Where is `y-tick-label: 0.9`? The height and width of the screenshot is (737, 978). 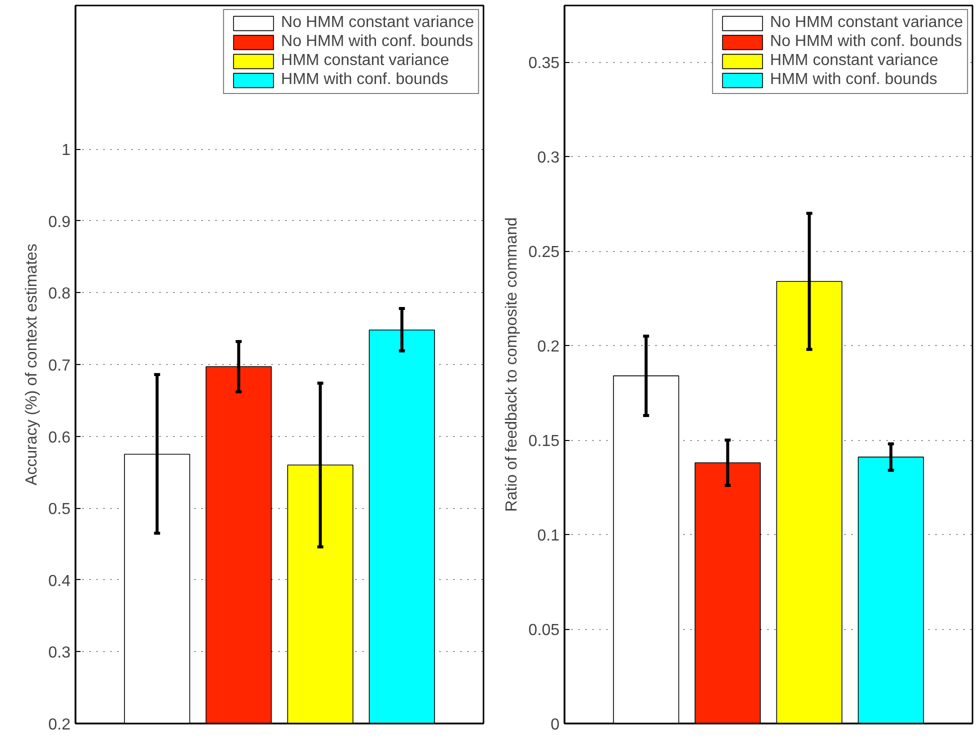
y-tick-label: 0.9 is located at coordinates (59, 222).